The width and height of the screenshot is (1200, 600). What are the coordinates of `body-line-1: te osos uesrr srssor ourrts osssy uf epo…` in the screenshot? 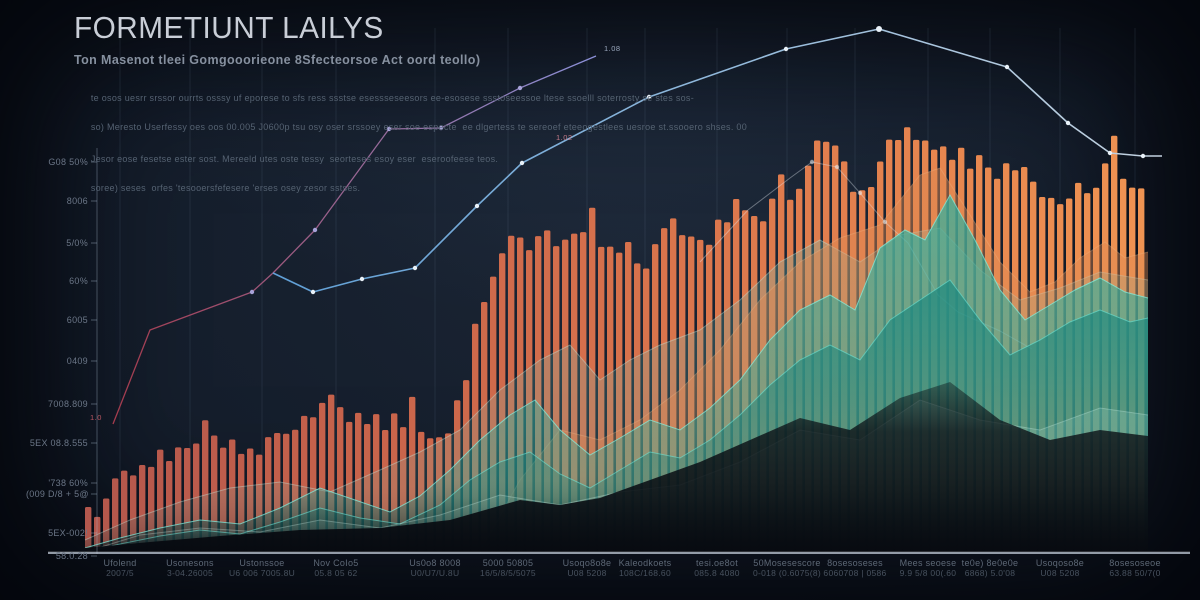 It's located at (392, 97).